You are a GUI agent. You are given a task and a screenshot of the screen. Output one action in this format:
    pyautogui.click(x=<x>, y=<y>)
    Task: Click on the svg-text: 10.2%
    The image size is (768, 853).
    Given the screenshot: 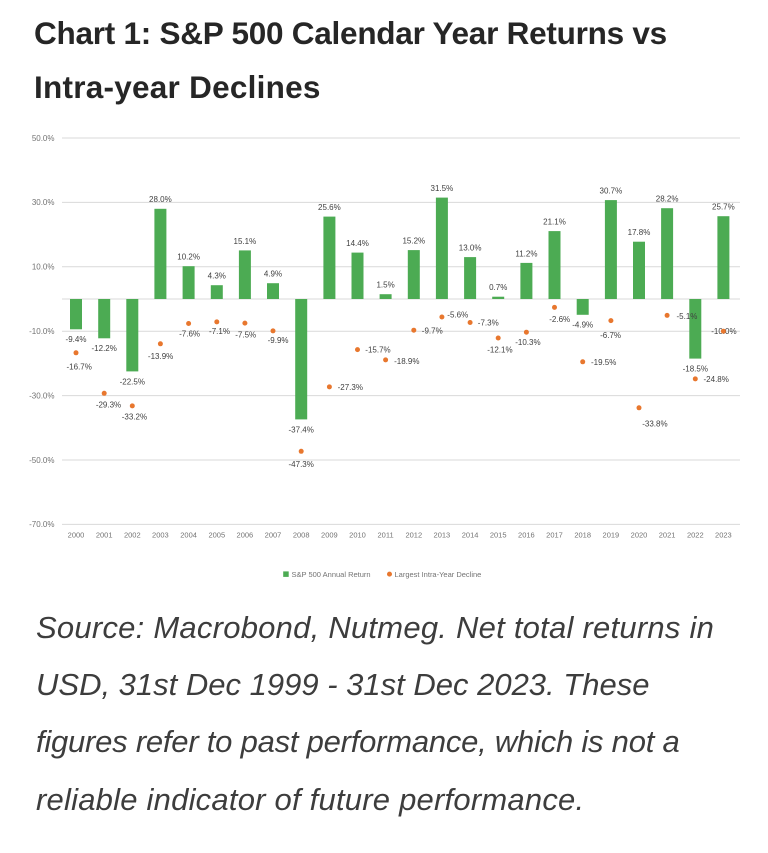 What is the action you would take?
    pyautogui.click(x=188, y=257)
    